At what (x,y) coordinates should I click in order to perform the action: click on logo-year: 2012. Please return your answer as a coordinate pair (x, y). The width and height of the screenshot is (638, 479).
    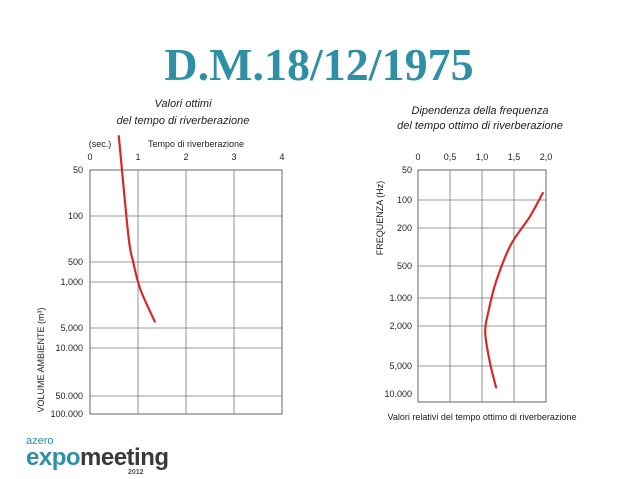
    Looking at the image, I should click on (136, 472).